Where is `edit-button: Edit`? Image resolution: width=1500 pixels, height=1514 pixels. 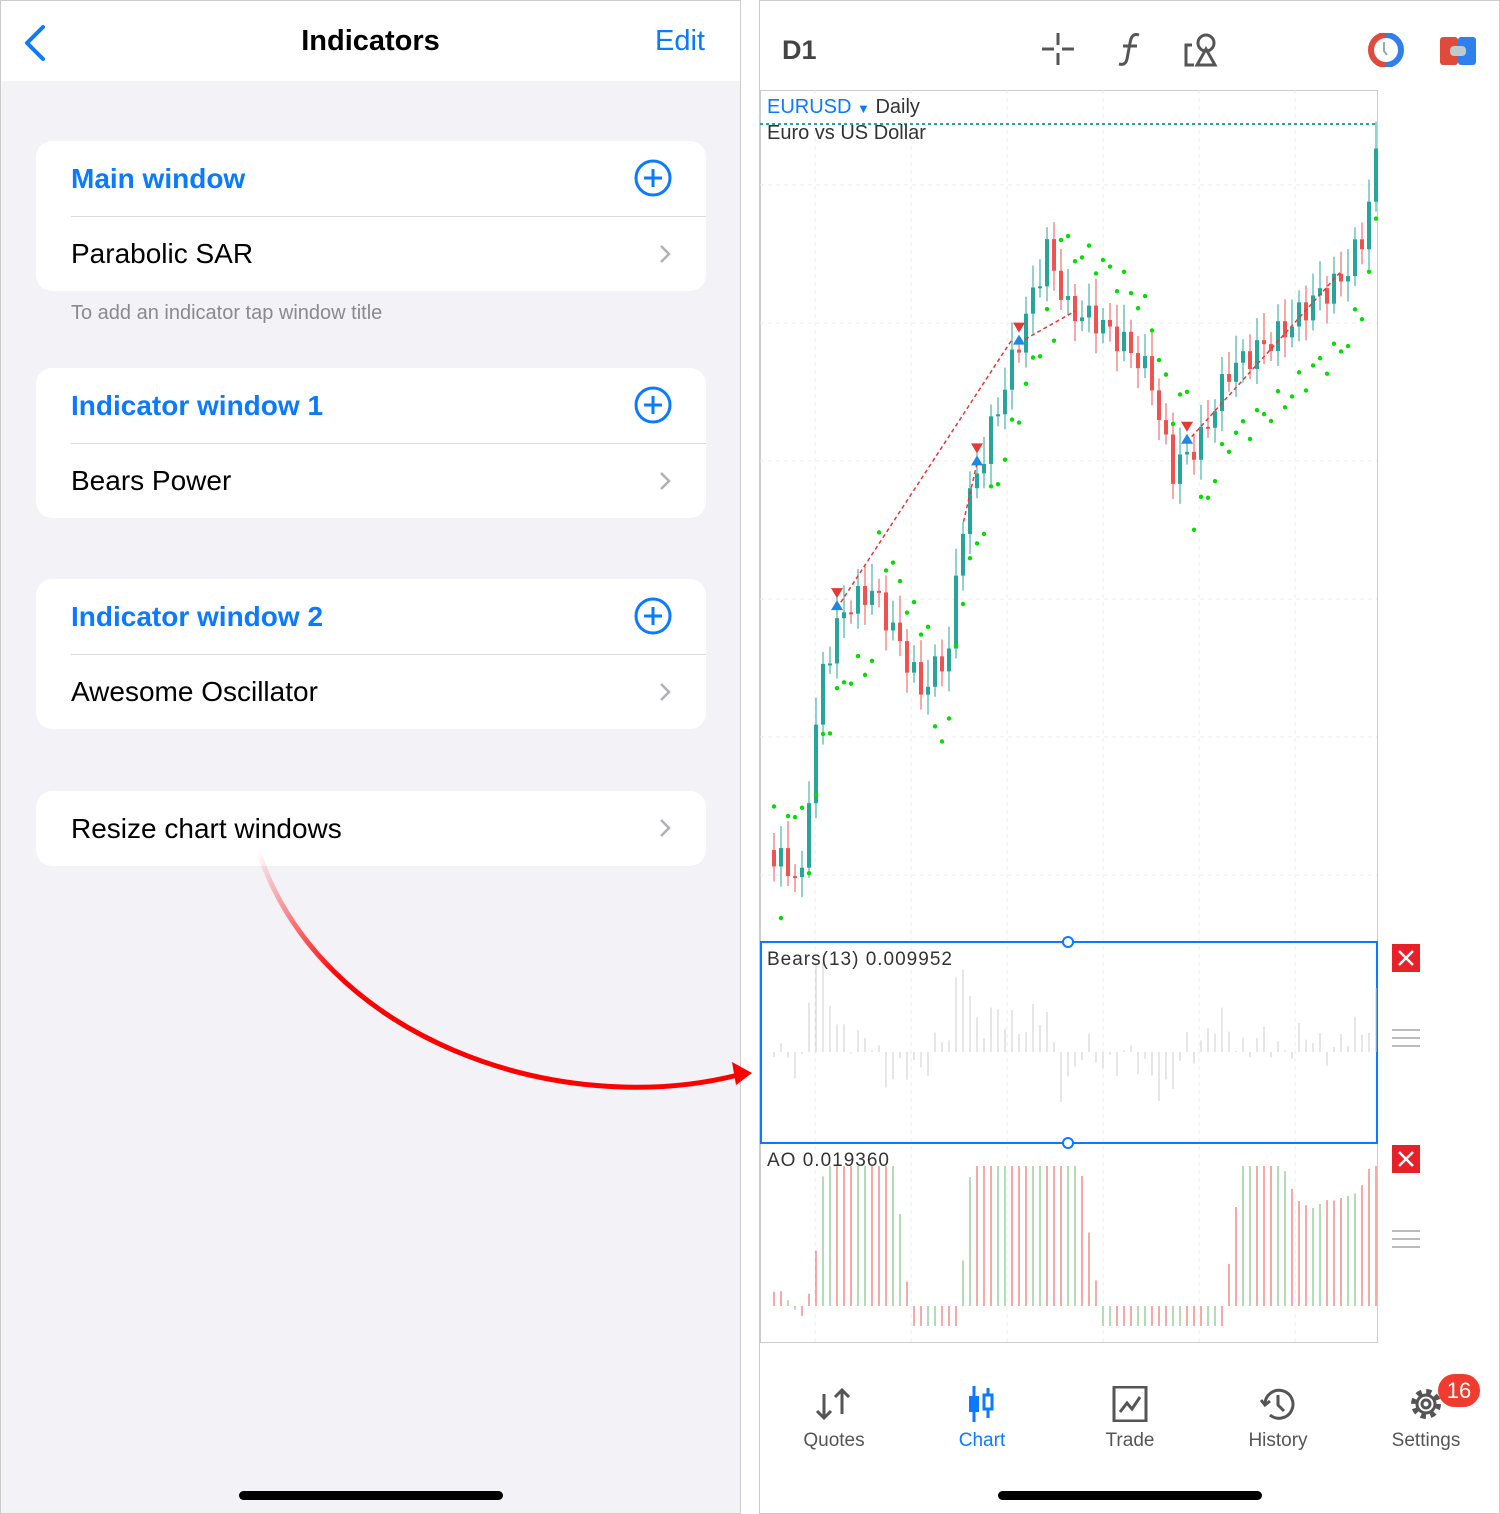 edit-button: Edit is located at coordinates (680, 41).